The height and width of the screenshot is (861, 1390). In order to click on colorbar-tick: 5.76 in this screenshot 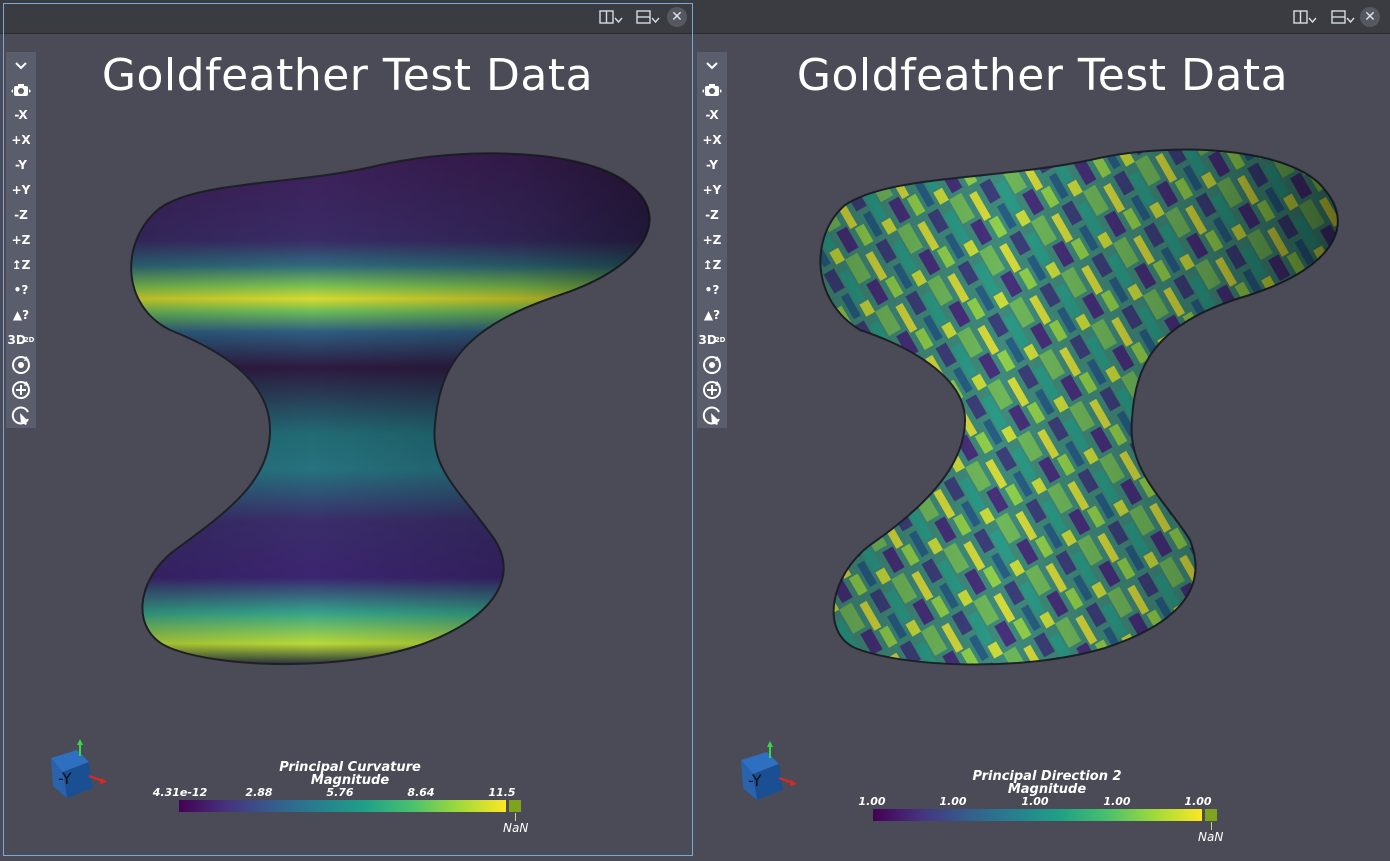, I will do `click(340, 792)`.